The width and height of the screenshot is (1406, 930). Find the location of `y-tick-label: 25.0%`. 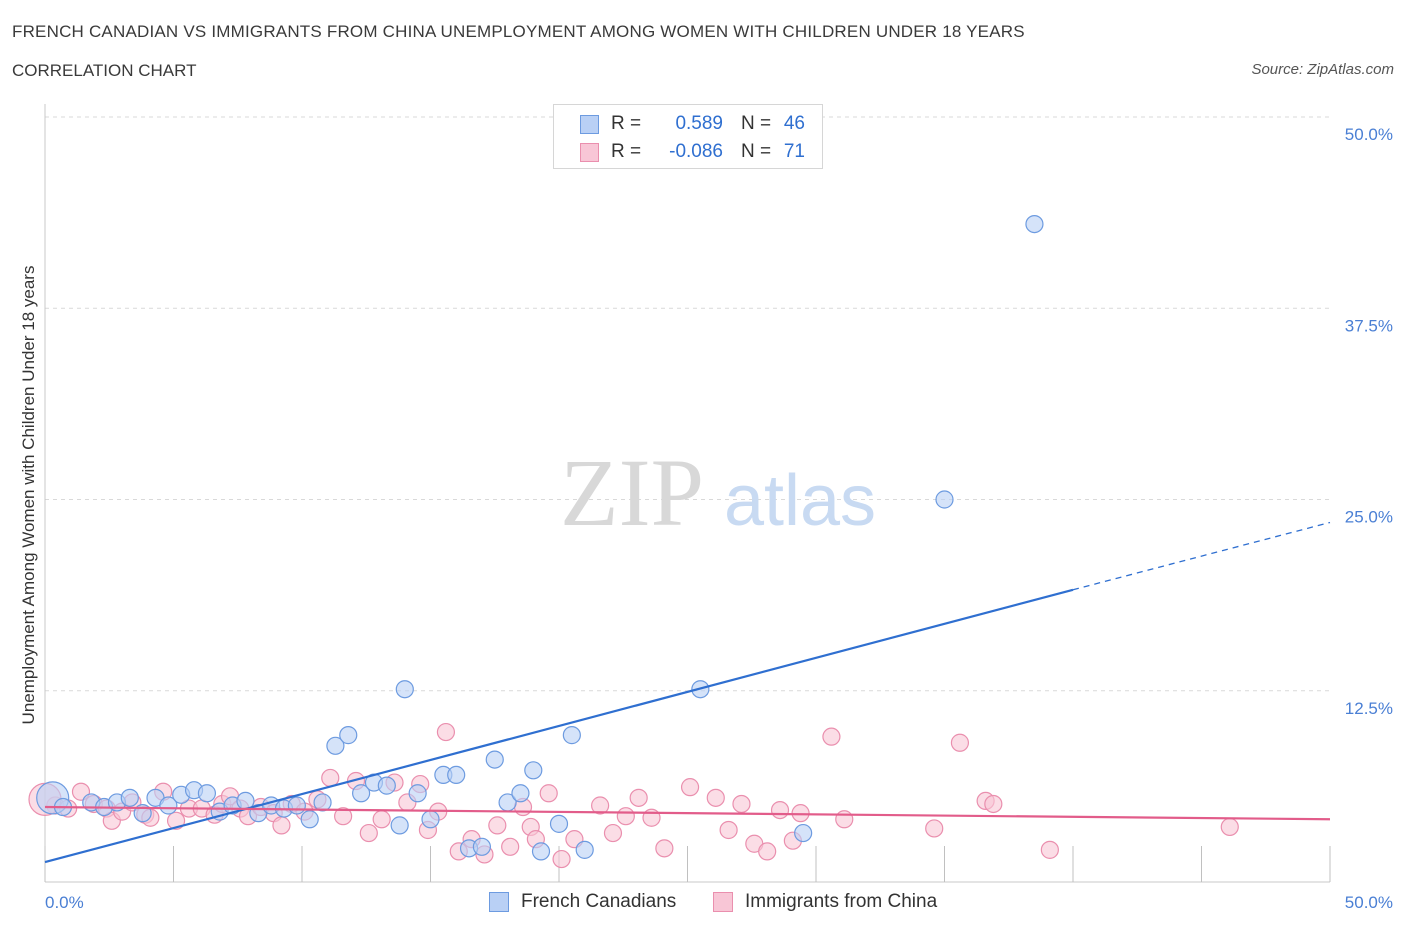

y-tick-label: 25.0% is located at coordinates (1369, 517).